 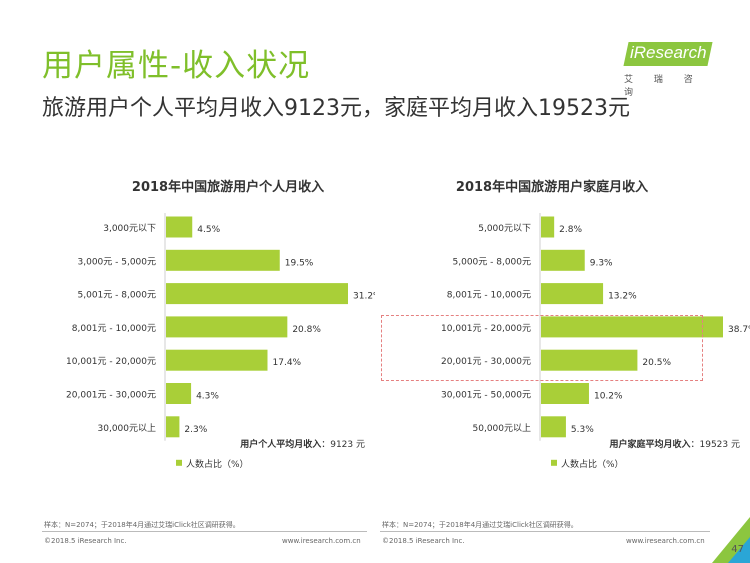 What do you see at coordinates (176, 66) in the screenshot?
I see `page-title: 用户属性-收入状况` at bounding box center [176, 66].